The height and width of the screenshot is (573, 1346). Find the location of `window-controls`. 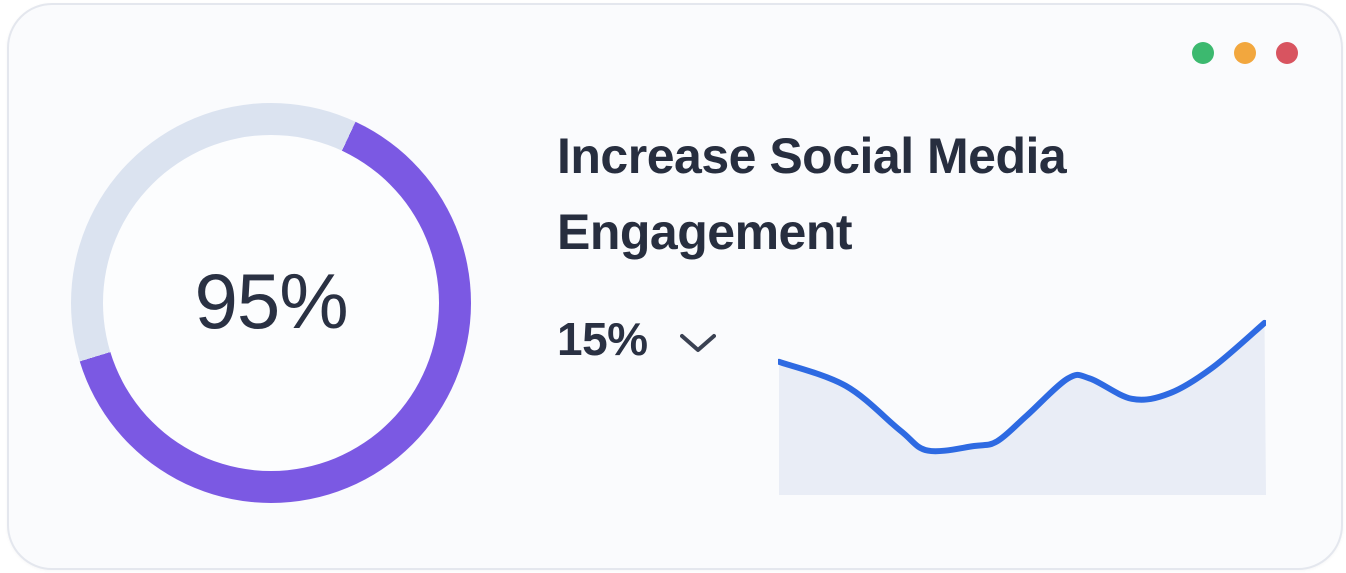

window-controls is located at coordinates (1245, 53).